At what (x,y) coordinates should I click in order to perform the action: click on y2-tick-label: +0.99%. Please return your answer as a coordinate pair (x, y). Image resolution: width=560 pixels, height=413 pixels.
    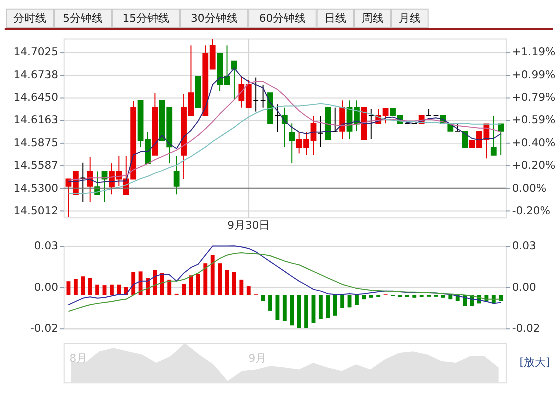
    Looking at the image, I should click on (534, 75).